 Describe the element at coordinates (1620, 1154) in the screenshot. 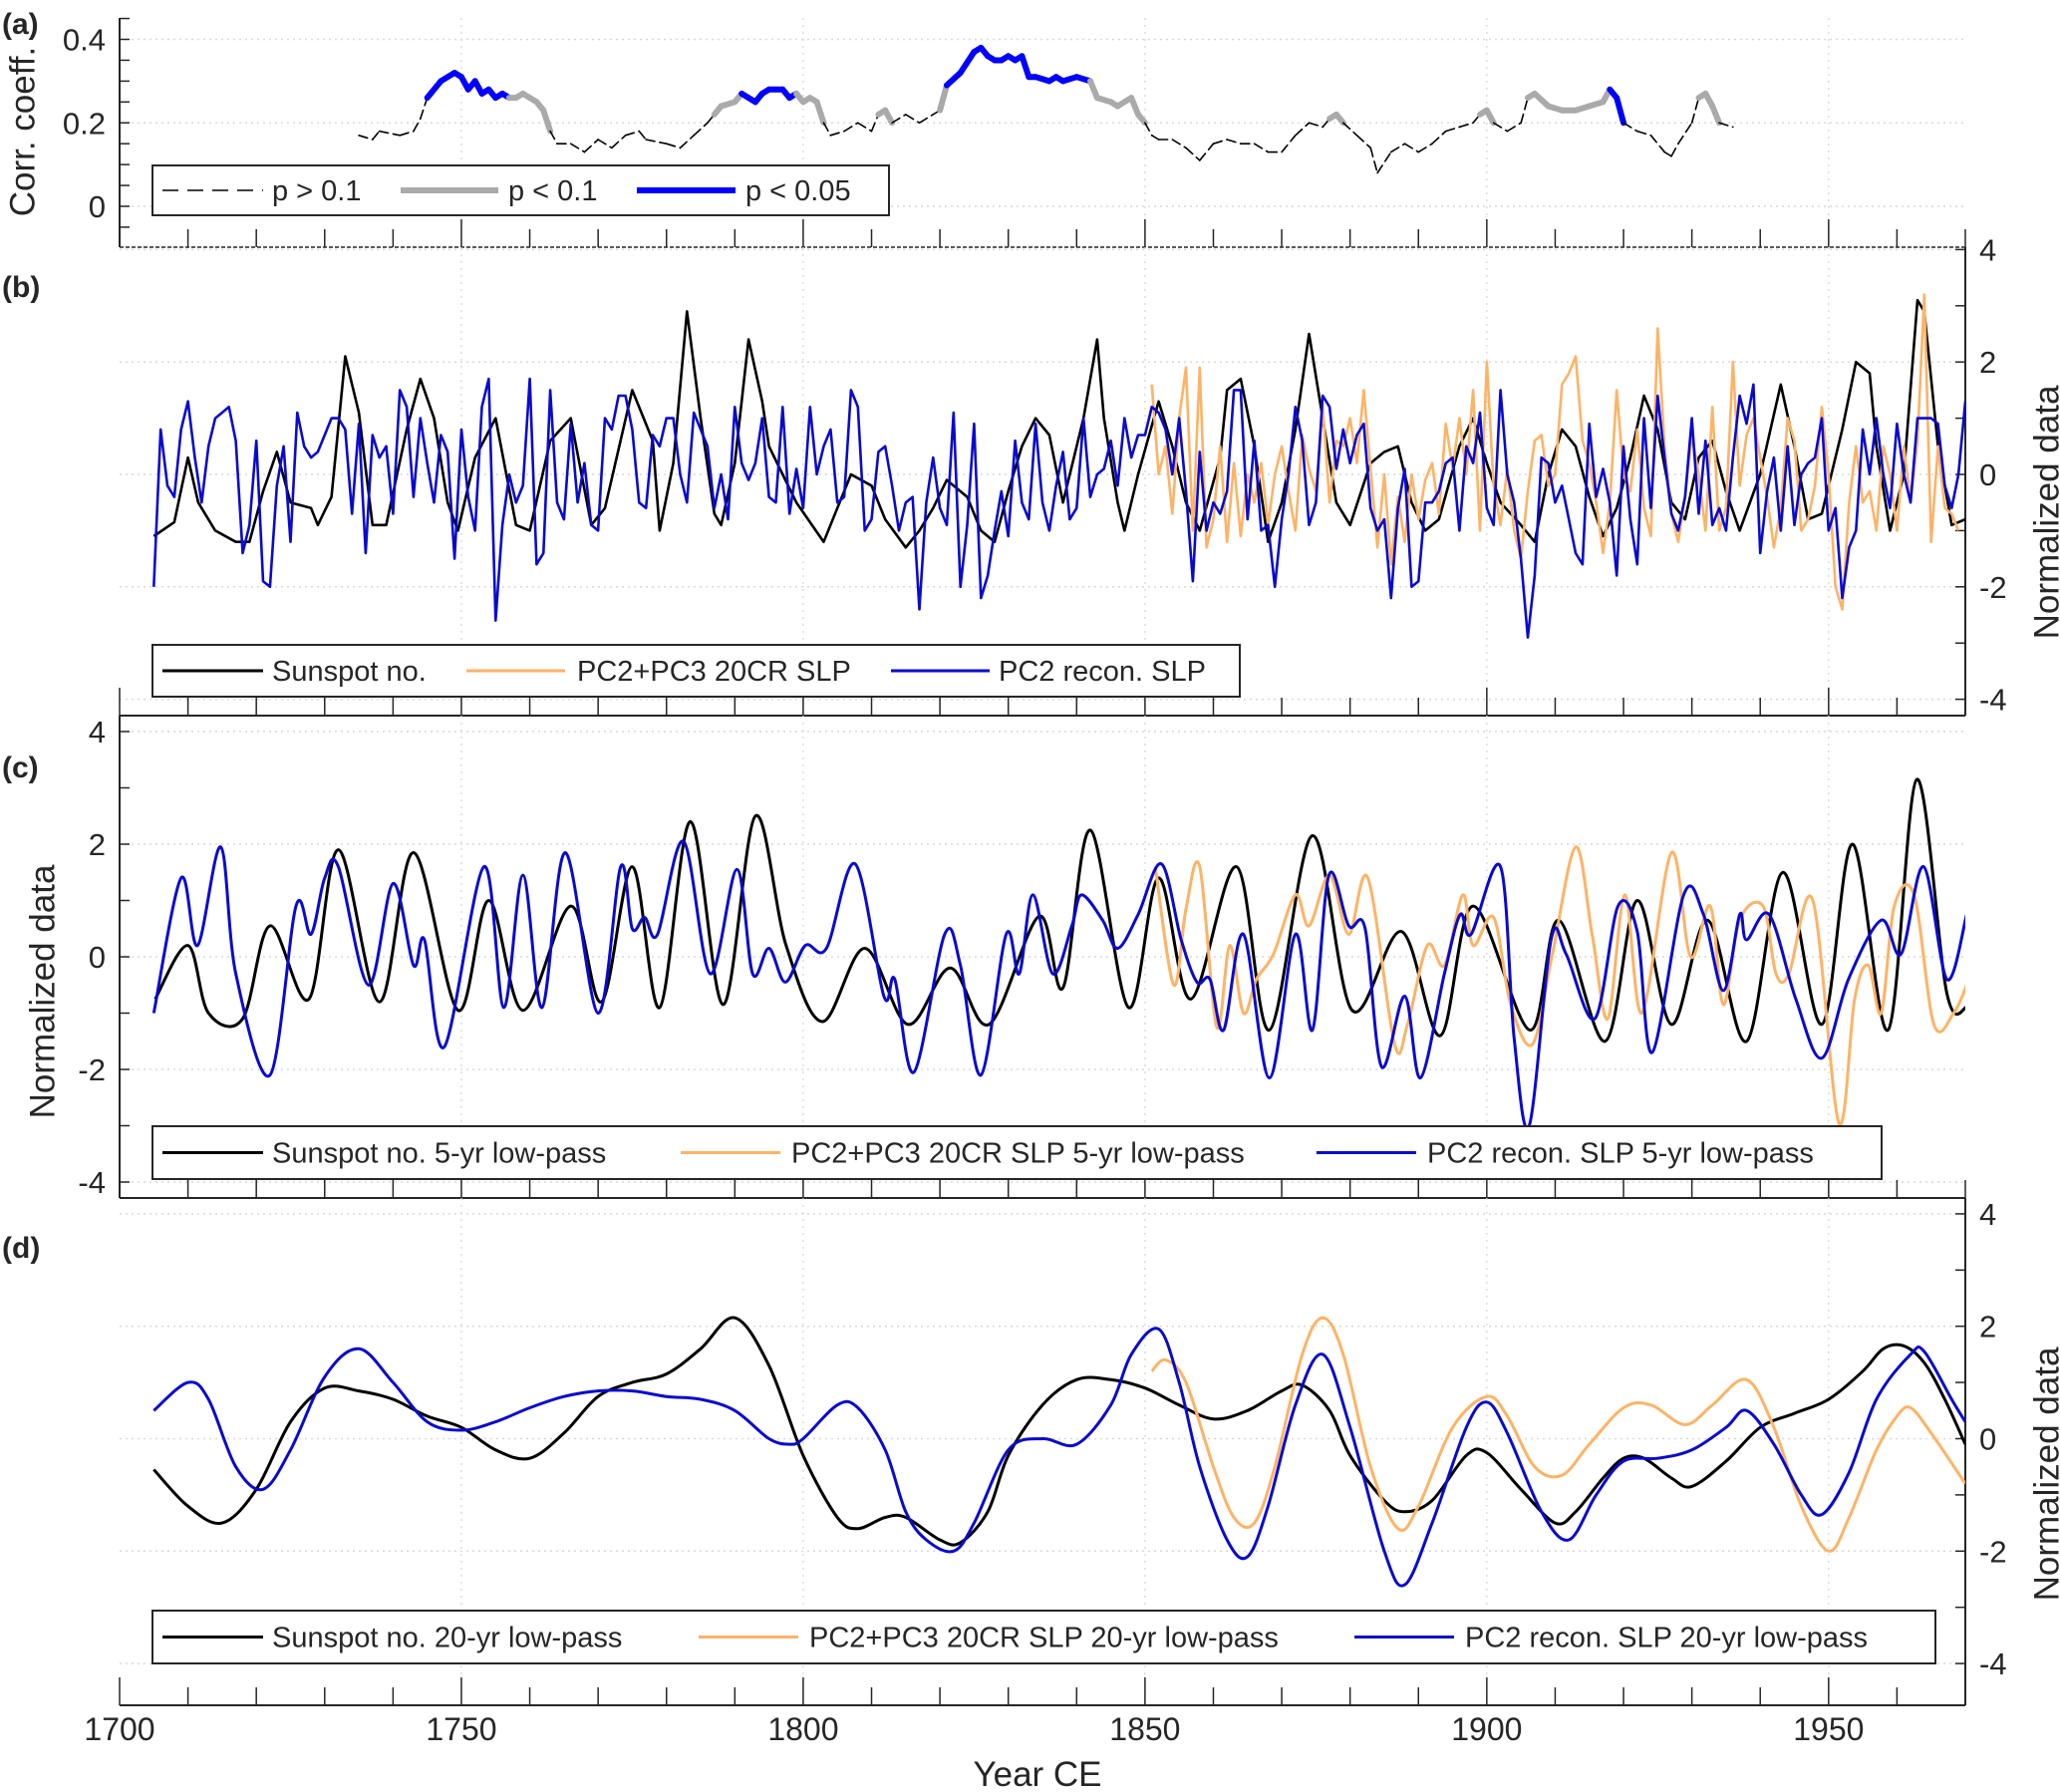

I see `legend-label: PC2 recon. SLP 5-yr low-pass` at that location.